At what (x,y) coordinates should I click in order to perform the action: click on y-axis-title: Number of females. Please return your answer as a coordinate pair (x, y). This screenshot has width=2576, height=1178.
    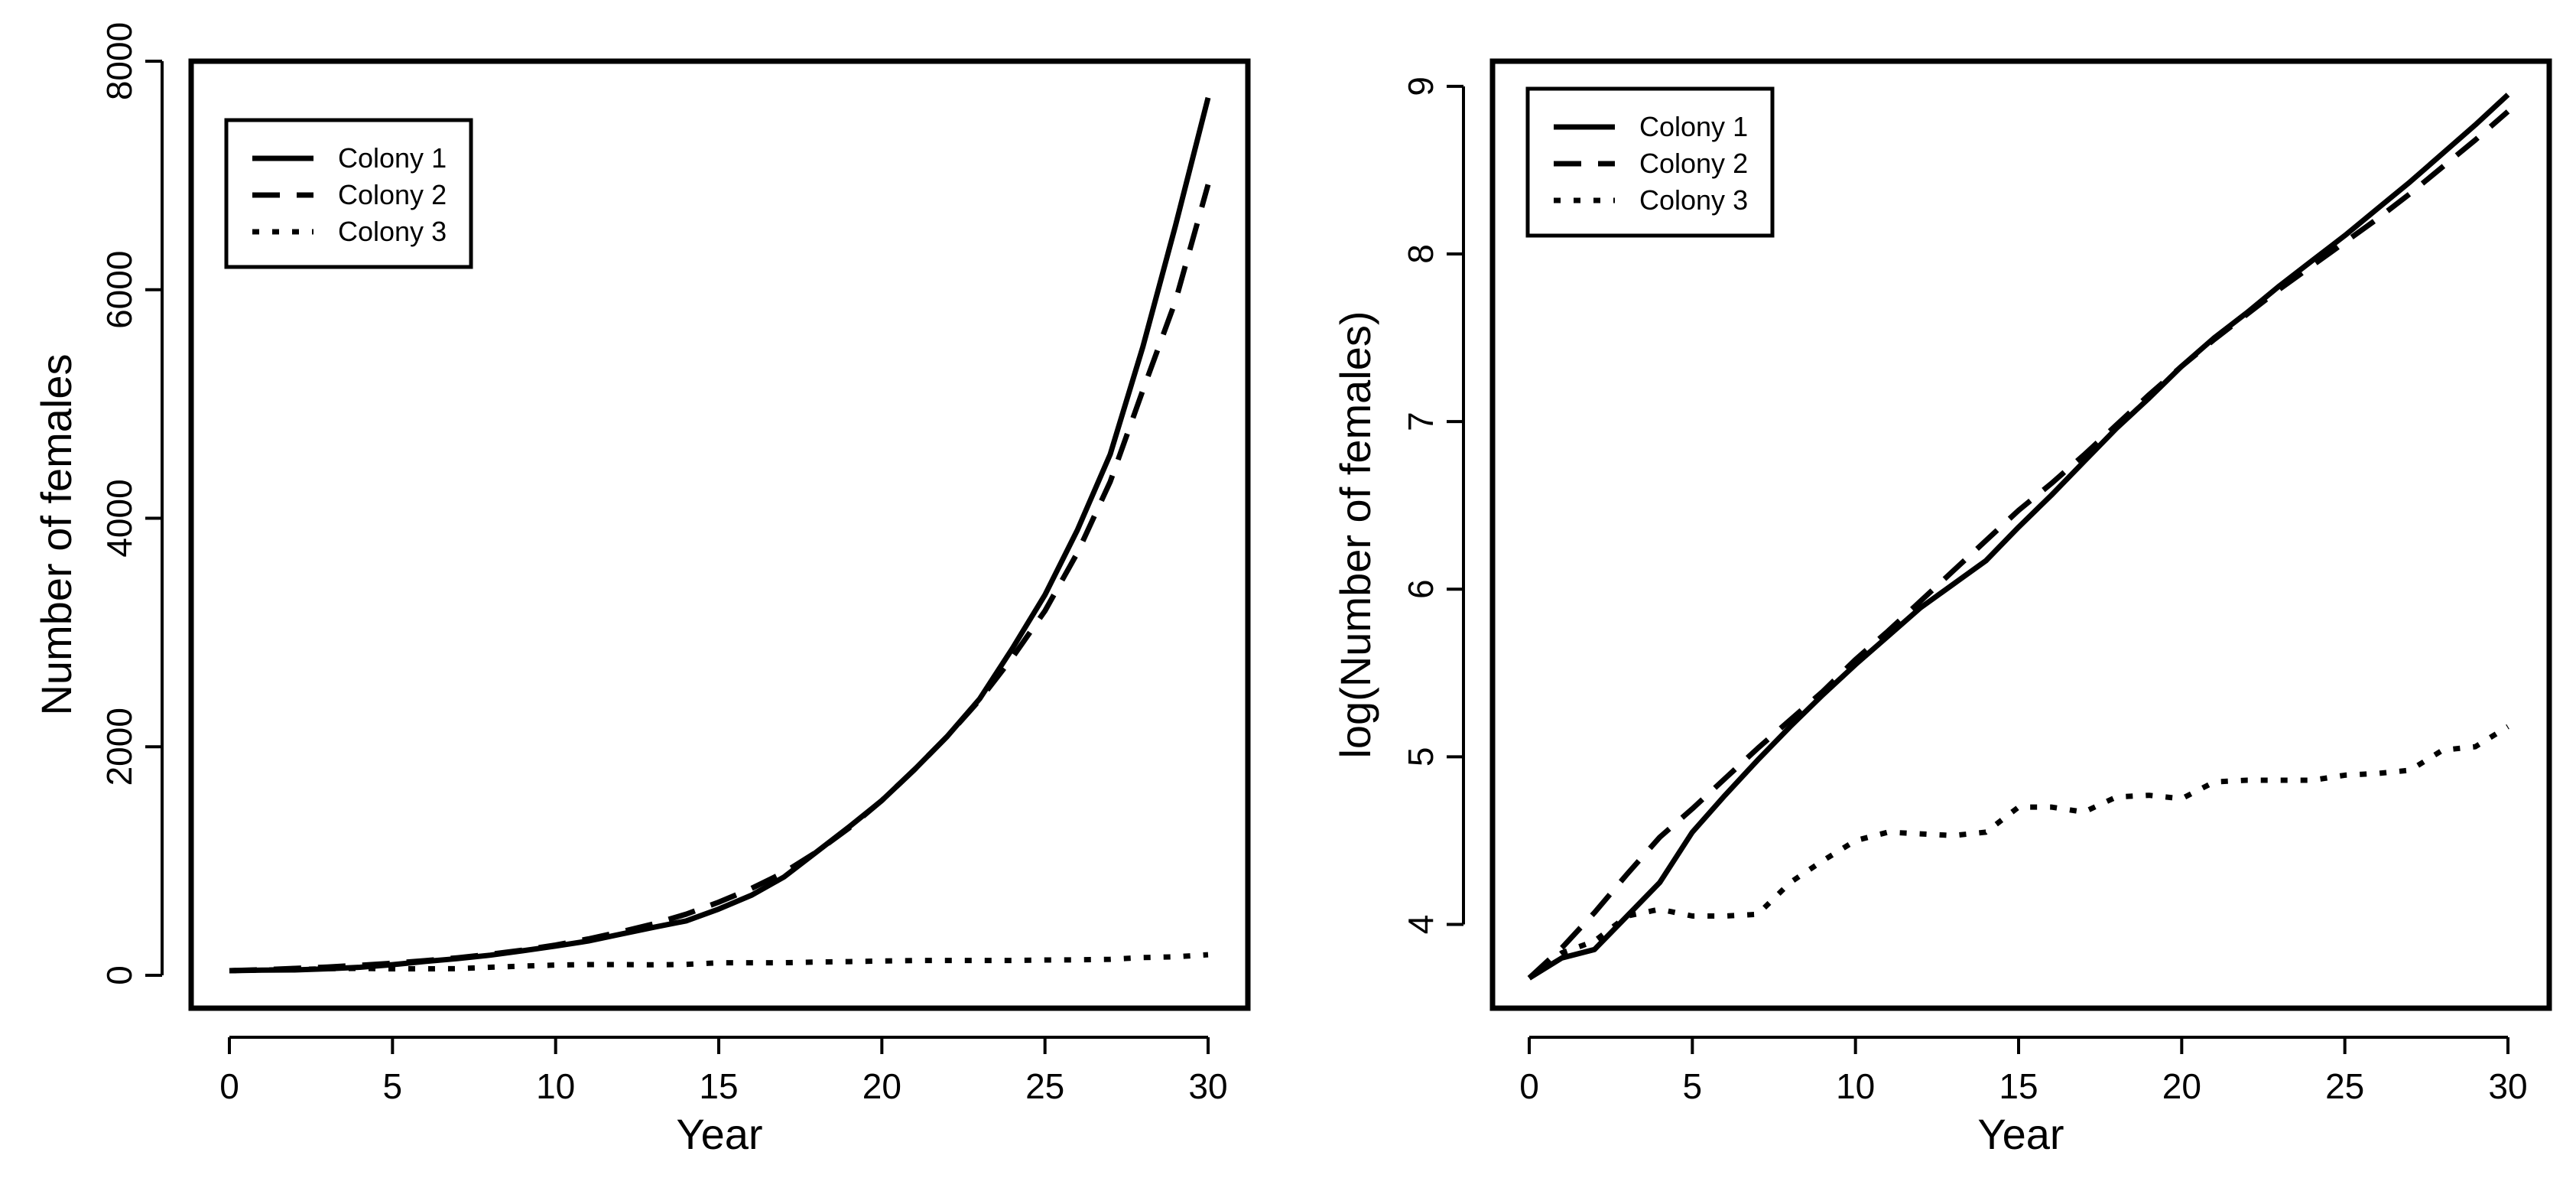
    Looking at the image, I should click on (56, 534).